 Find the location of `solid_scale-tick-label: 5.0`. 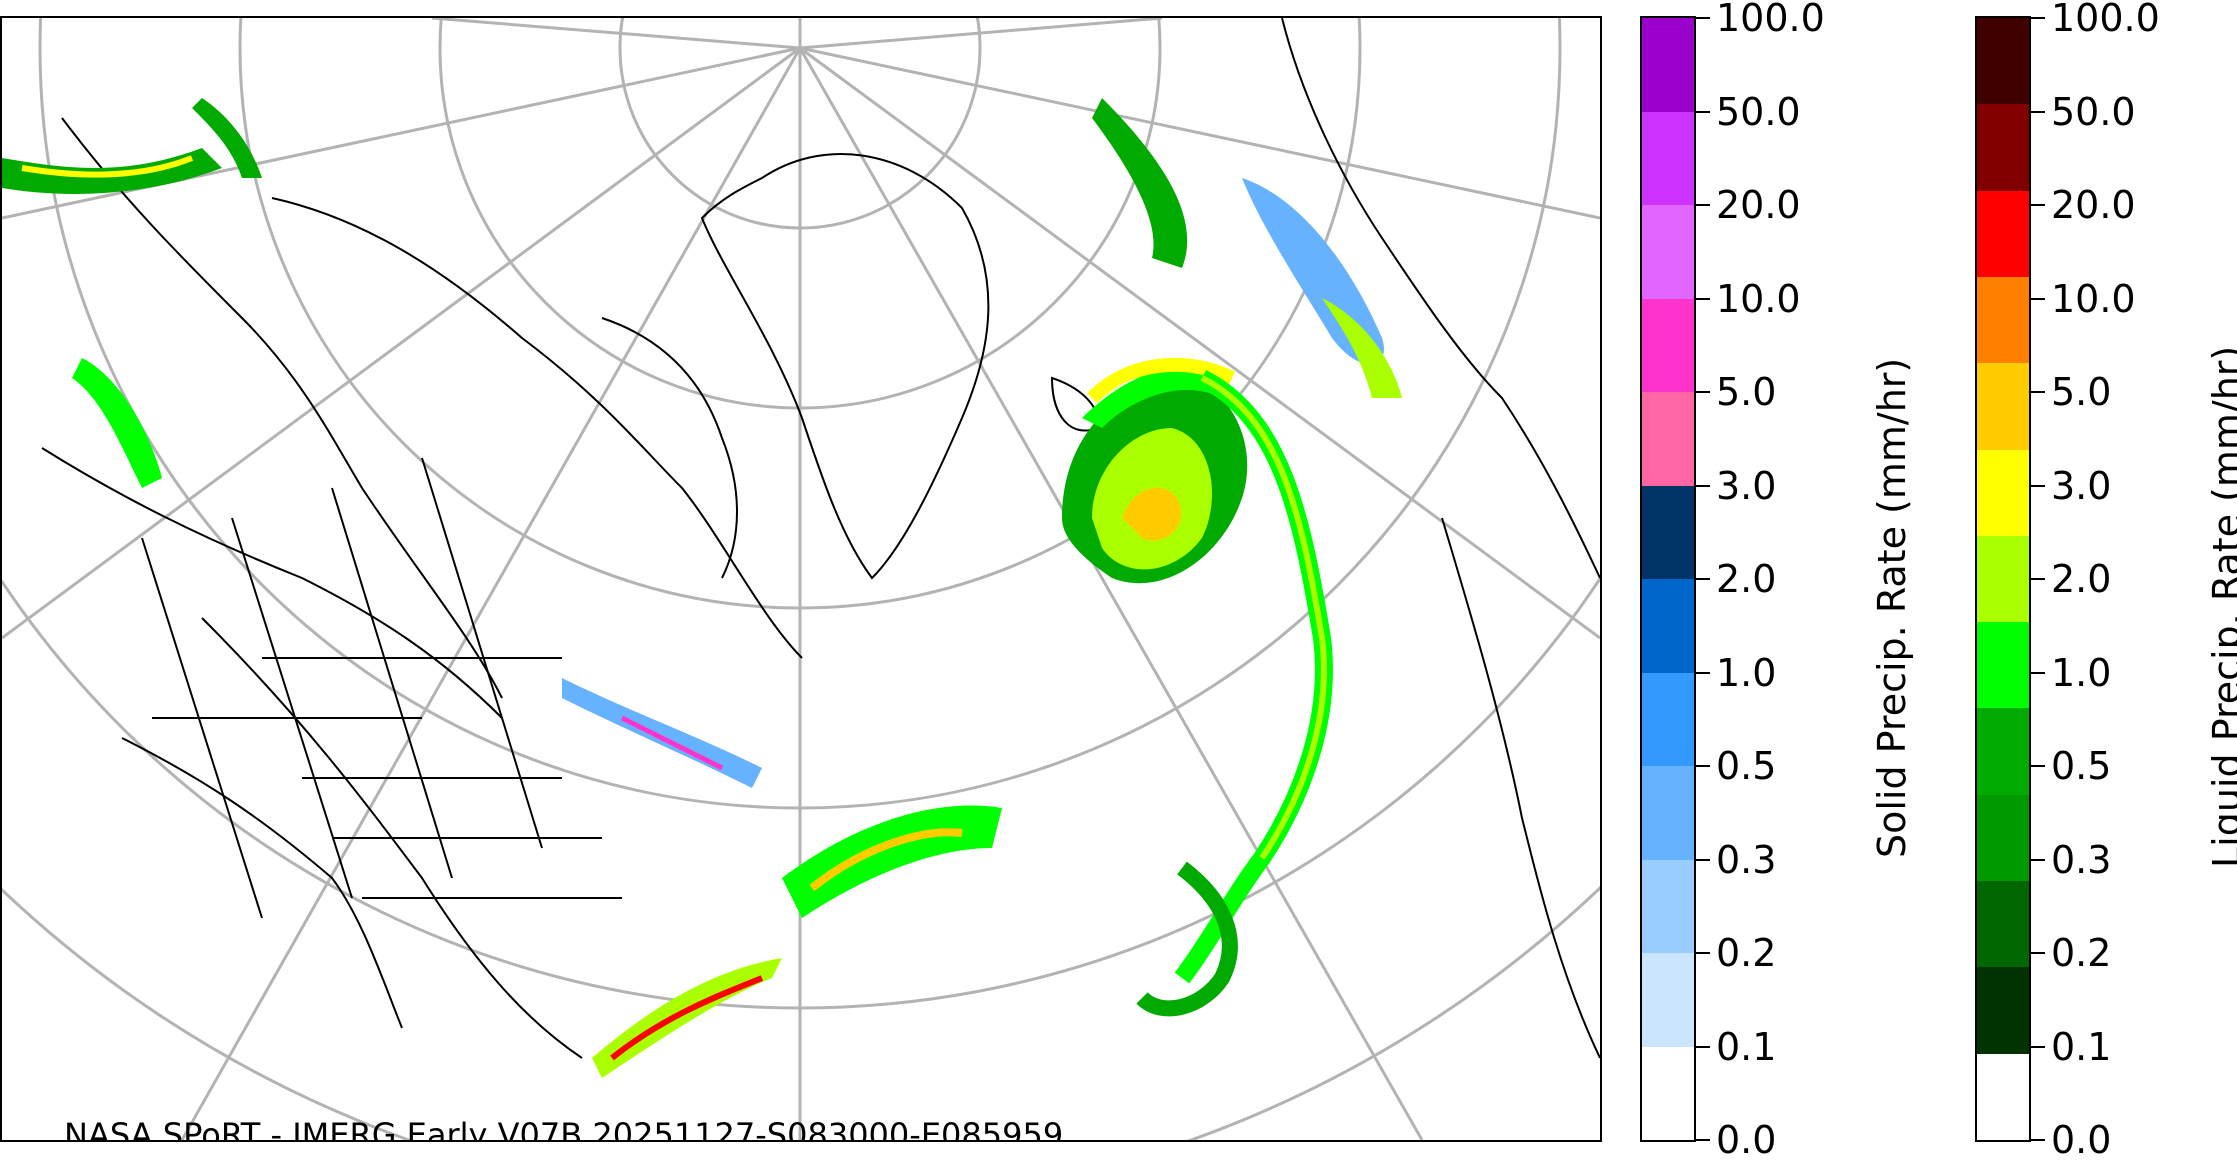

solid_scale-tick-label: 5.0 is located at coordinates (1746, 392).